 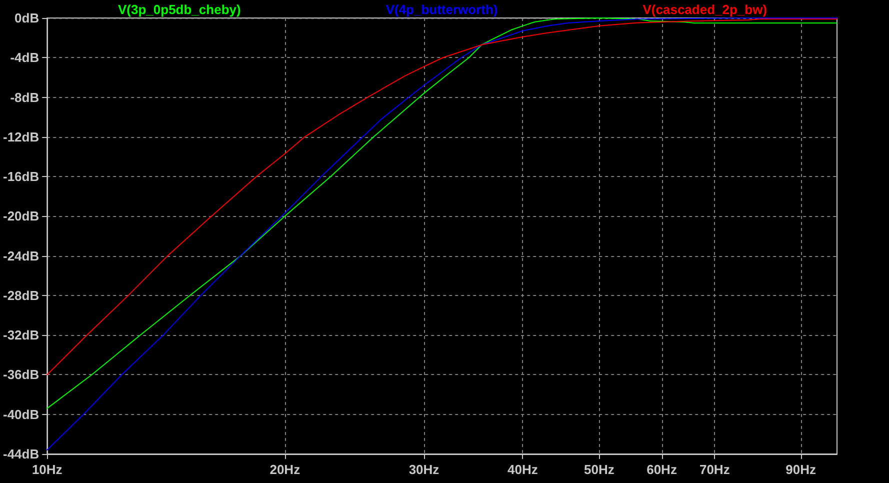 What do you see at coordinates (25, 58) in the screenshot?
I see `y-tick-label: -4dB` at bounding box center [25, 58].